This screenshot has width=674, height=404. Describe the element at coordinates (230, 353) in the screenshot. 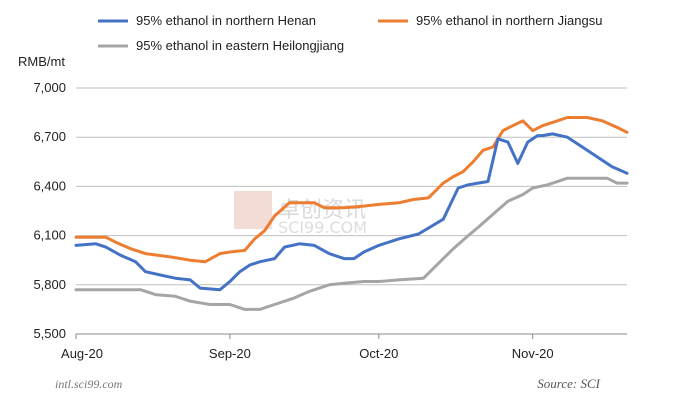

I see `x-tick-label: Sep-20` at that location.